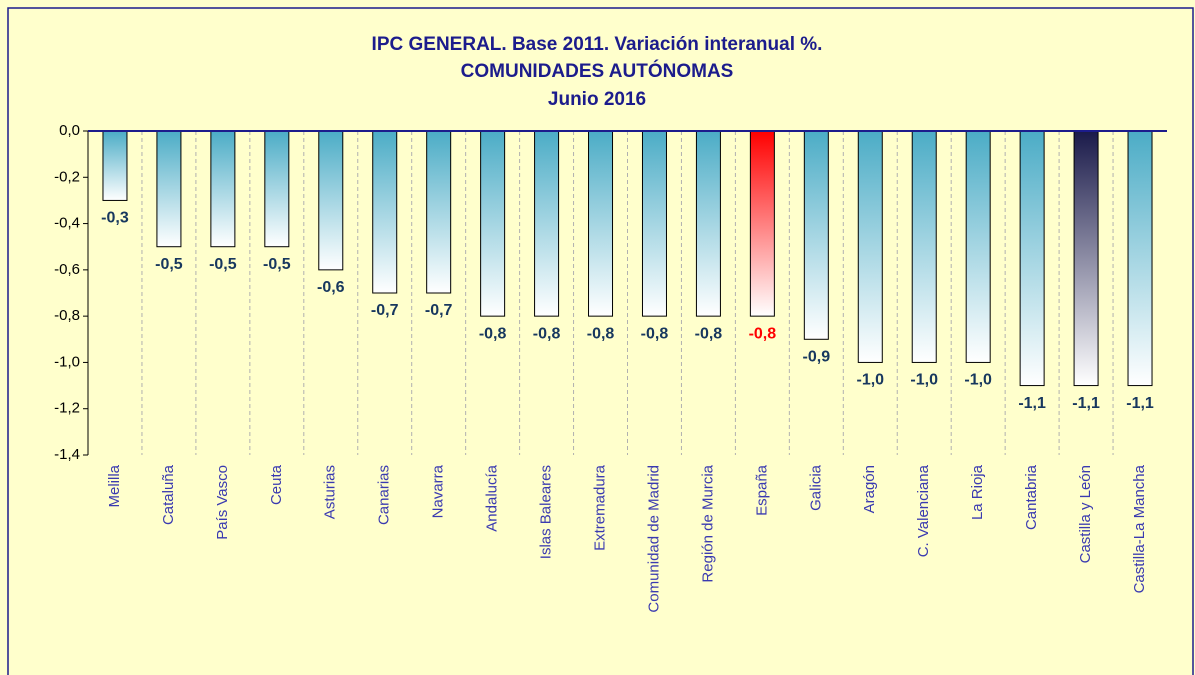  What do you see at coordinates (67, 315) in the screenshot?
I see `y-tick-label: -0,8` at bounding box center [67, 315].